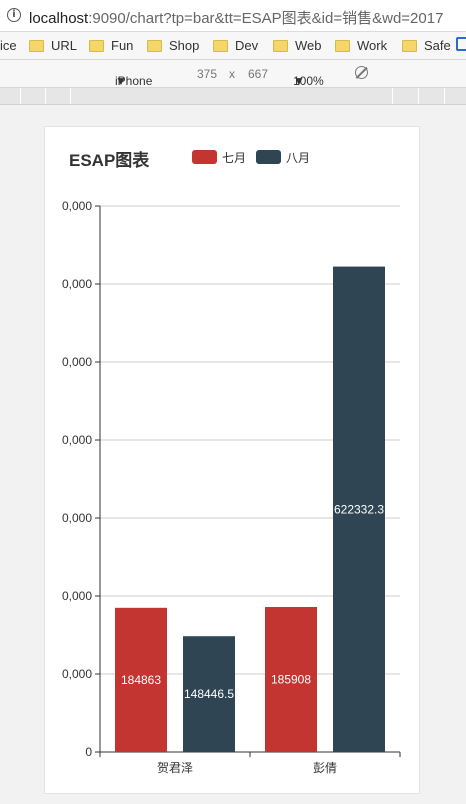  What do you see at coordinates (122, 45) in the screenshot?
I see `bookmark-label: Fun` at bounding box center [122, 45].